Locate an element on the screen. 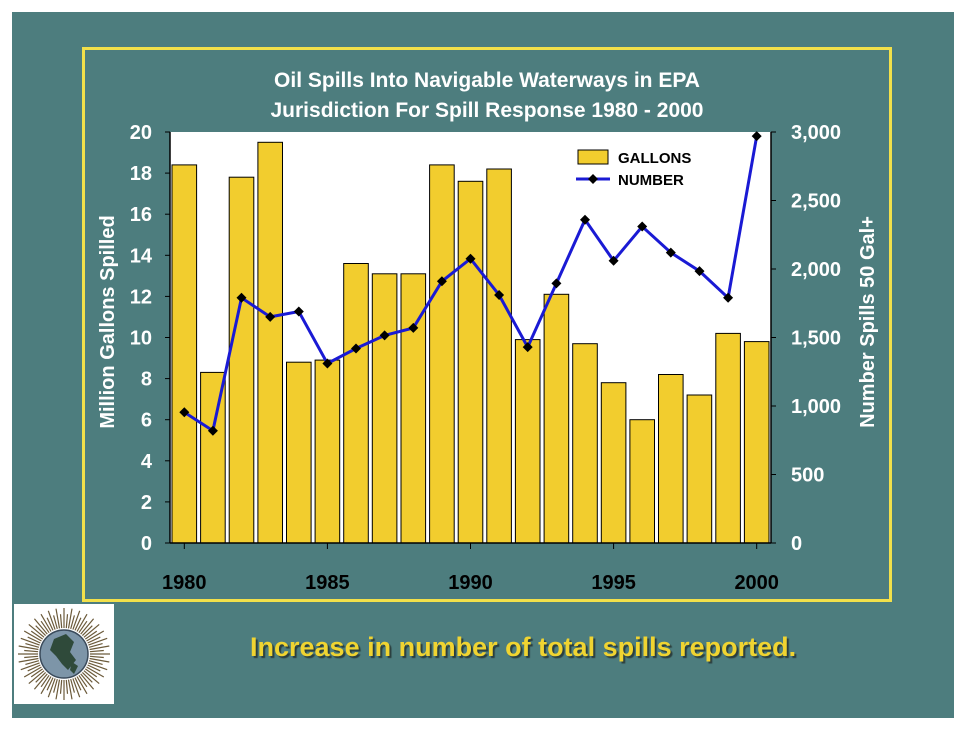 The height and width of the screenshot is (730, 960). point-number-1988 is located at coordinates (413, 327).